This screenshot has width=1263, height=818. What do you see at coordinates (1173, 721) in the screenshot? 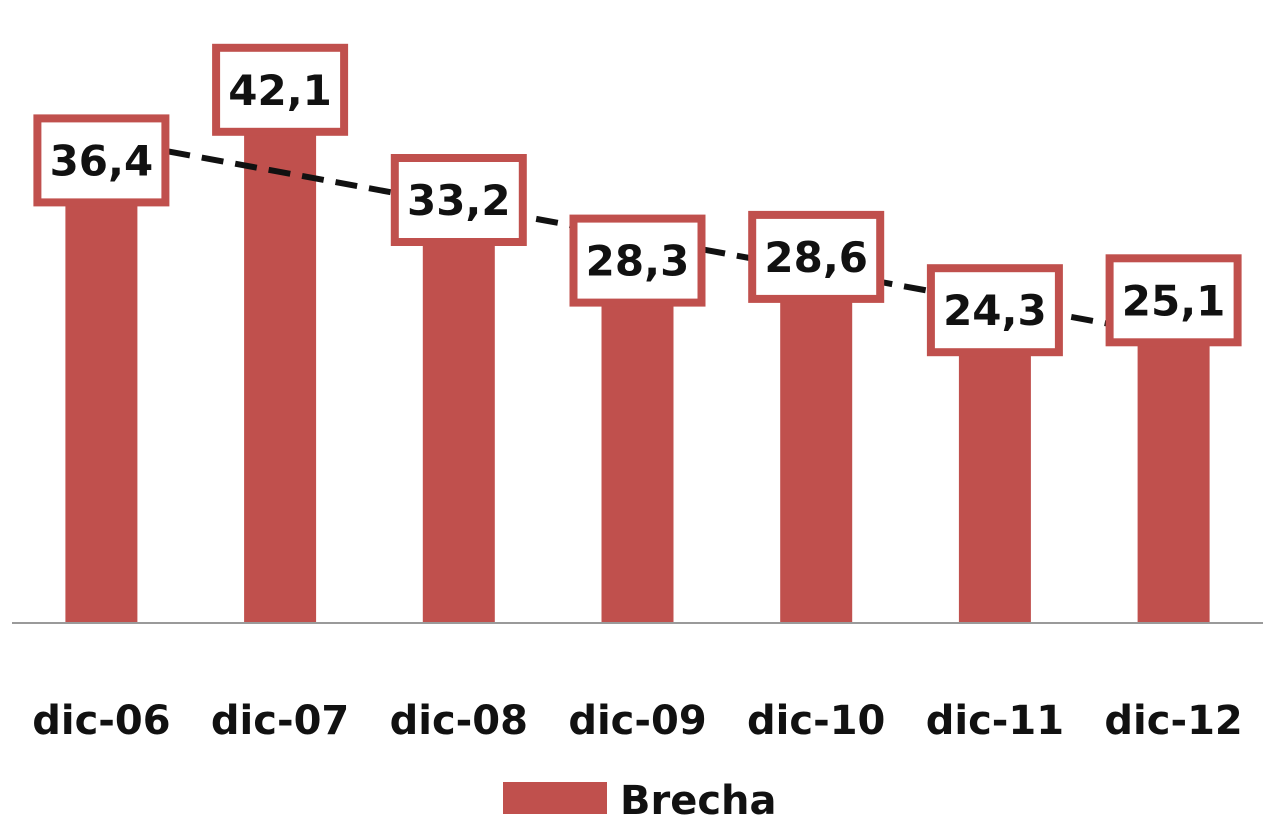
I see `x-tick-label-dic-12: dic-12` at bounding box center [1173, 721].